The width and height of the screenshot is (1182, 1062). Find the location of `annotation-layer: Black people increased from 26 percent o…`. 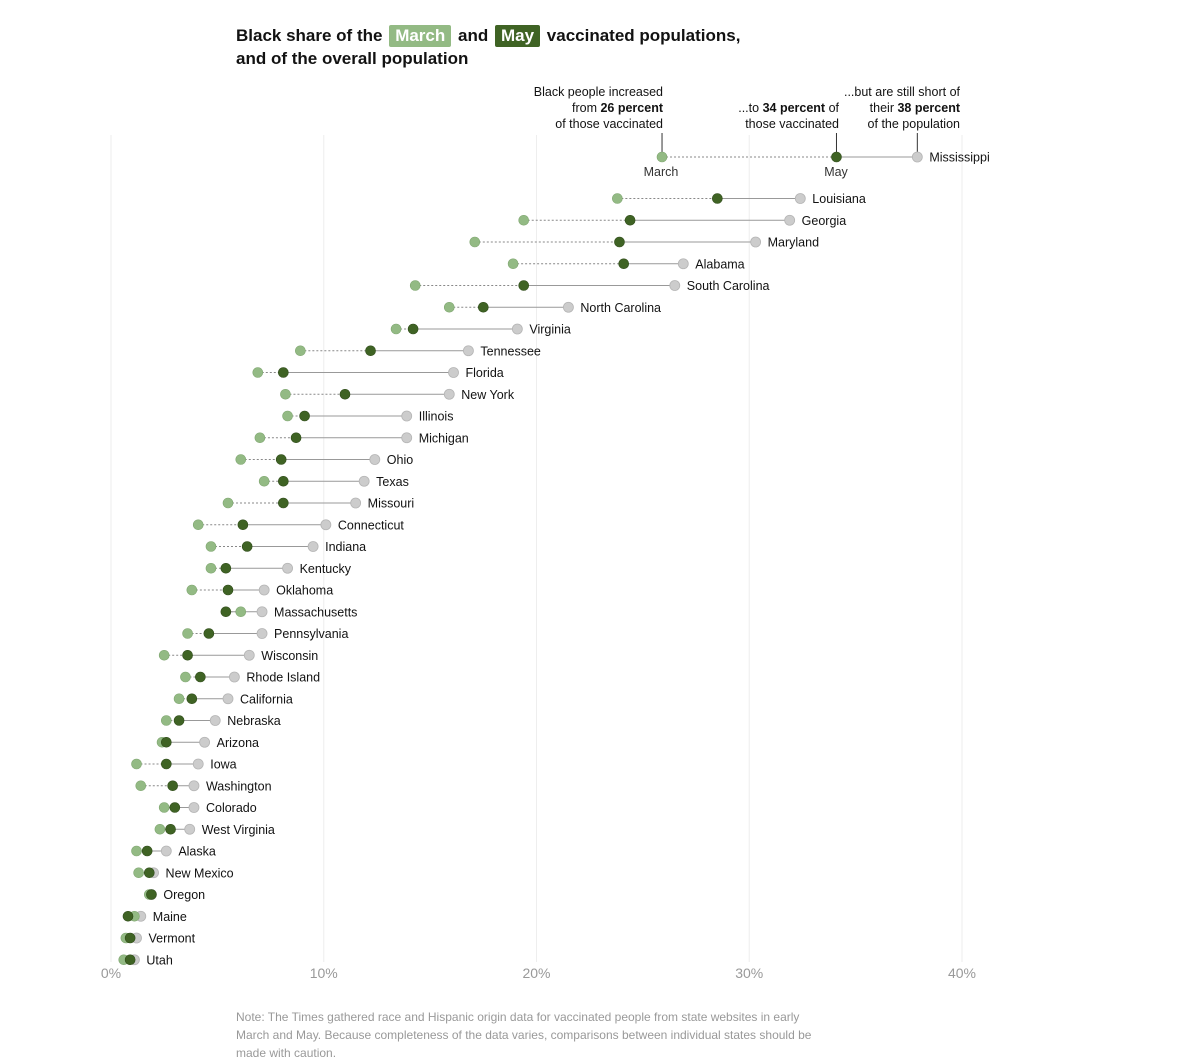

annotation-layer: Black people increased from 26 percent o… is located at coordinates (747, 132).